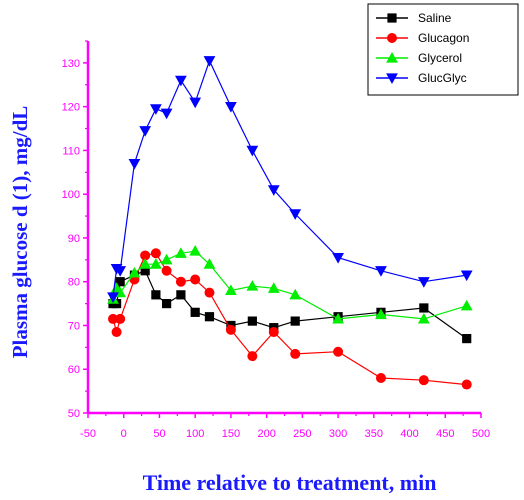 Image resolution: width=524 pixels, height=500 pixels. I want to click on legend-entry-glucglyc: GlucGlyc, so click(421, 78).